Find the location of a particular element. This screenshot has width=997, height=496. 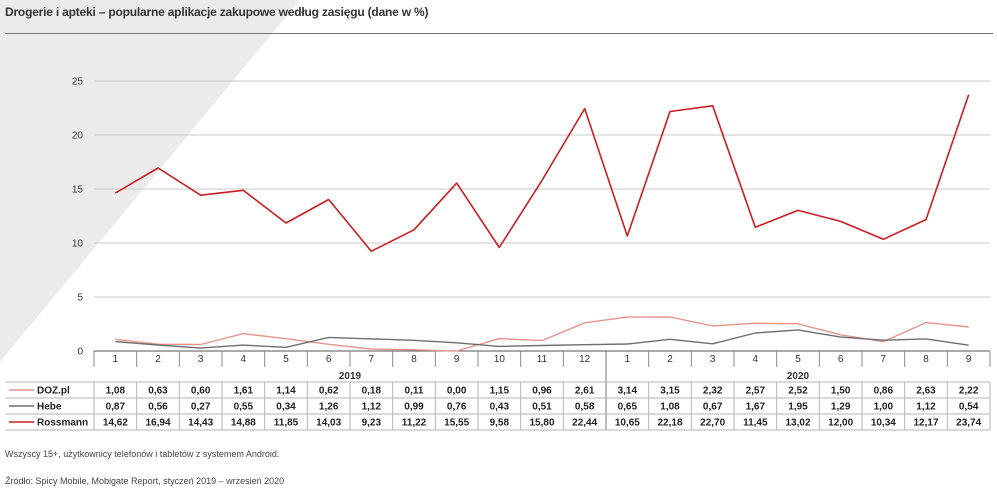

legend-label: Rossmann is located at coordinates (62, 423).